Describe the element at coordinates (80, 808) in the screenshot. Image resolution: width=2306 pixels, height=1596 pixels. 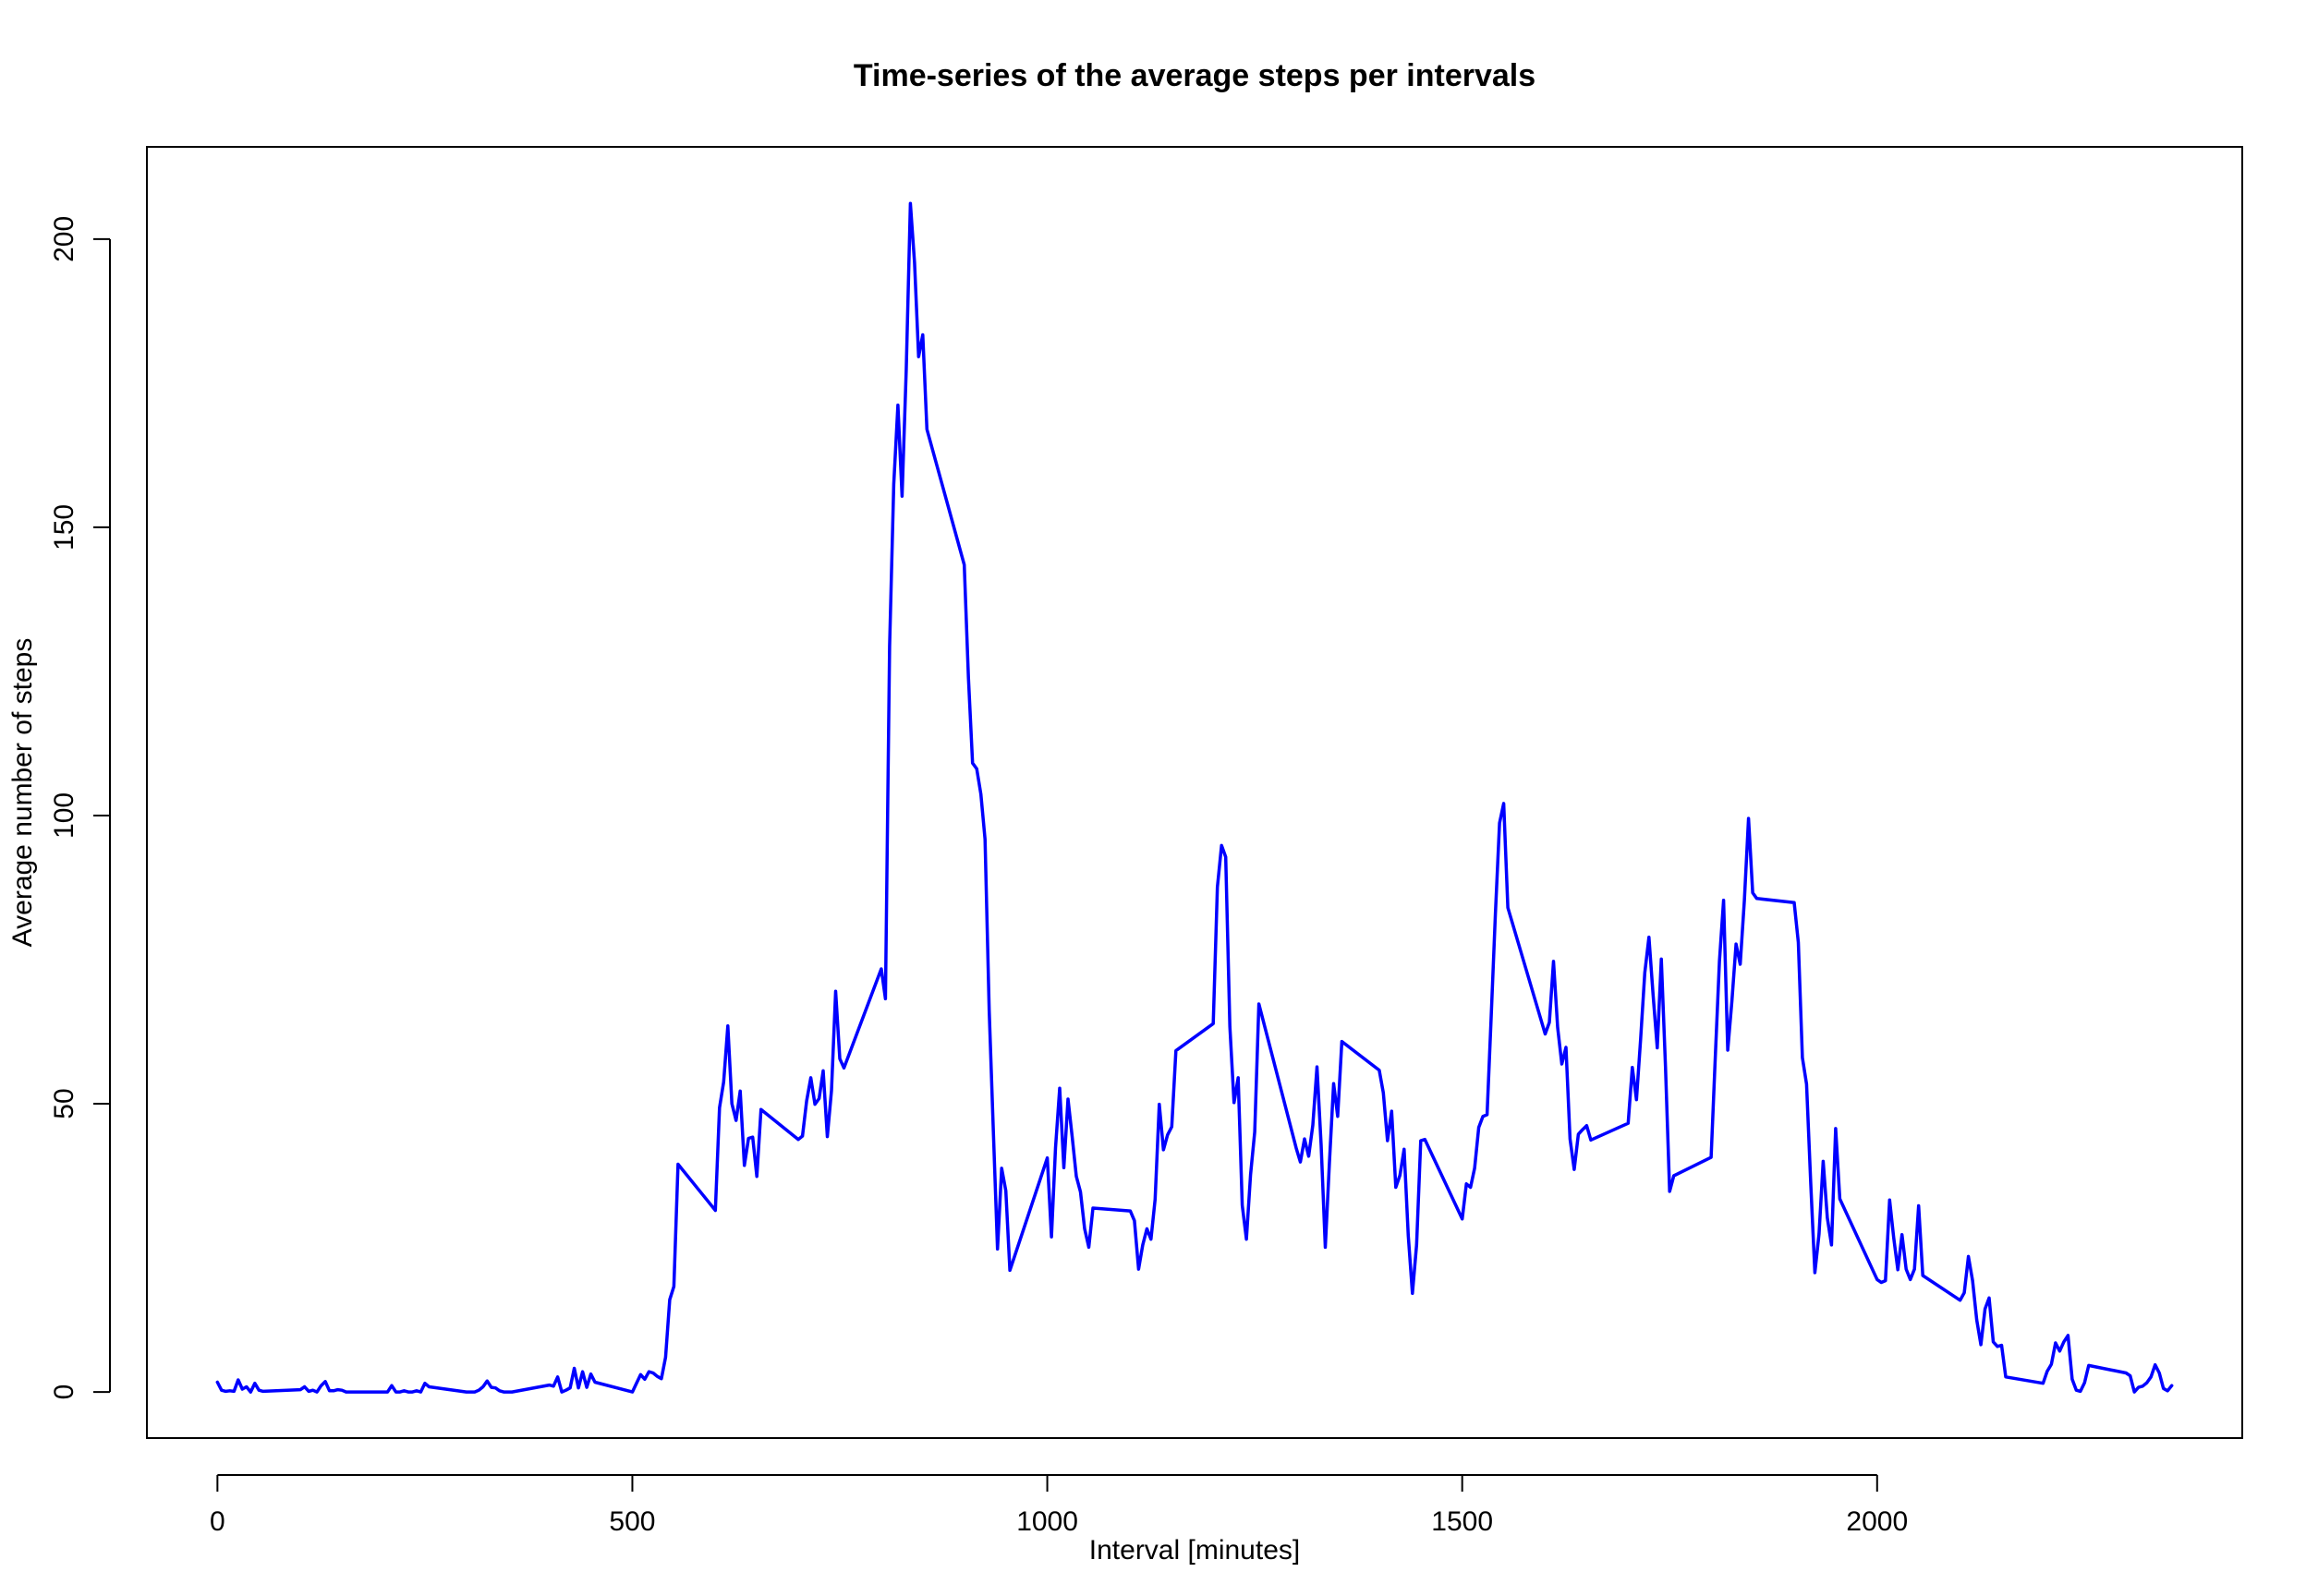
I see `y-axis: 0 50 100 150 200` at that location.